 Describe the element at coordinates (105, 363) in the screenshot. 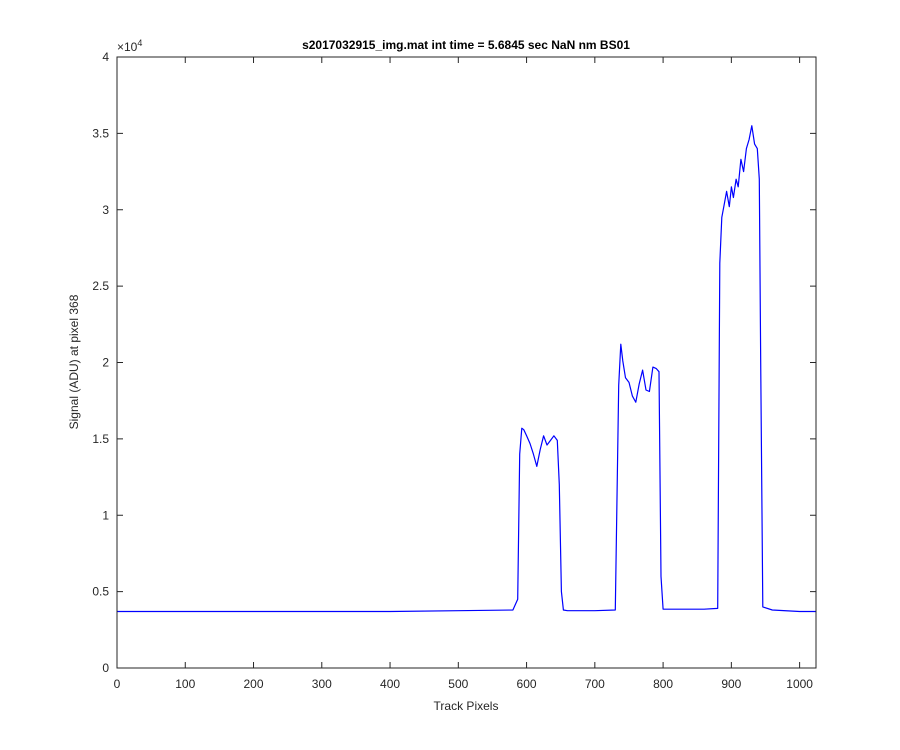

I see `y-tick-label: 2` at that location.